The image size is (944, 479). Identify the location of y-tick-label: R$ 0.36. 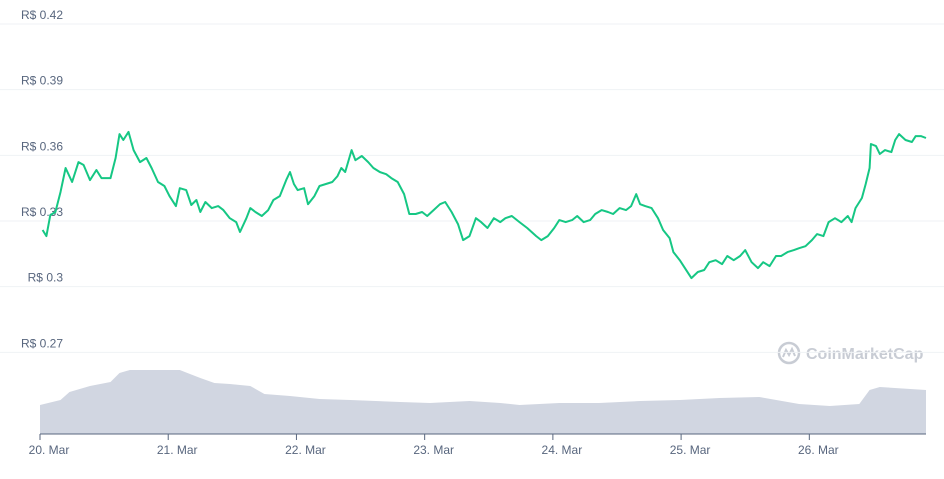
(42, 146).